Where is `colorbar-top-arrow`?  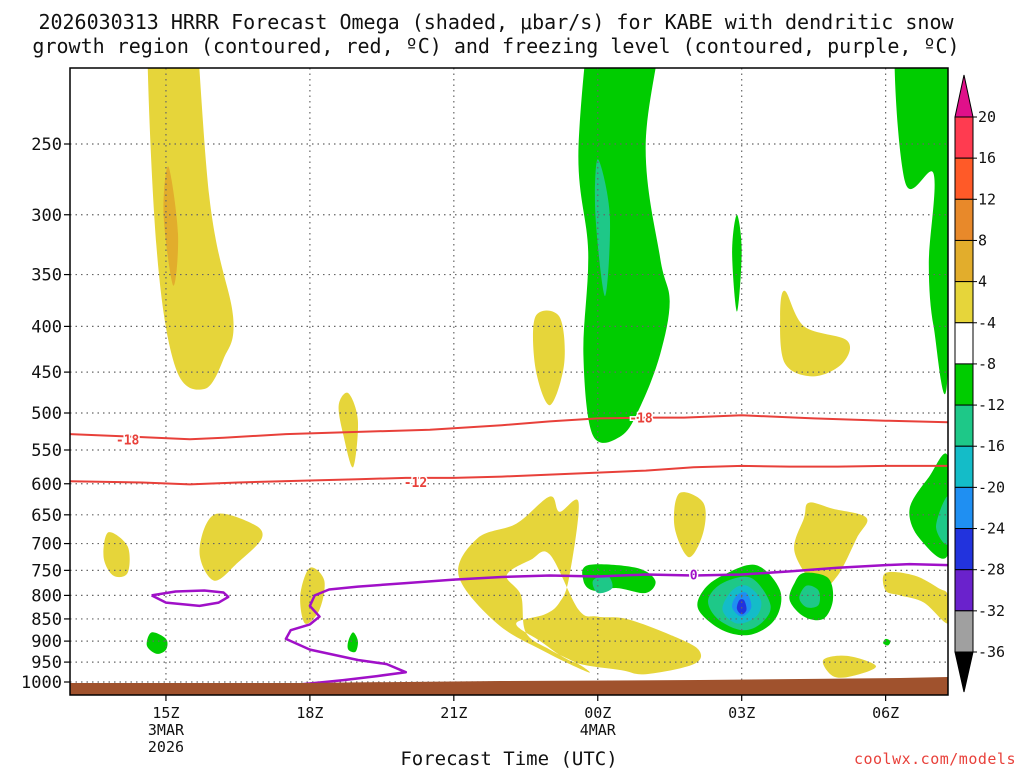 colorbar-top-arrow is located at coordinates (964, 96).